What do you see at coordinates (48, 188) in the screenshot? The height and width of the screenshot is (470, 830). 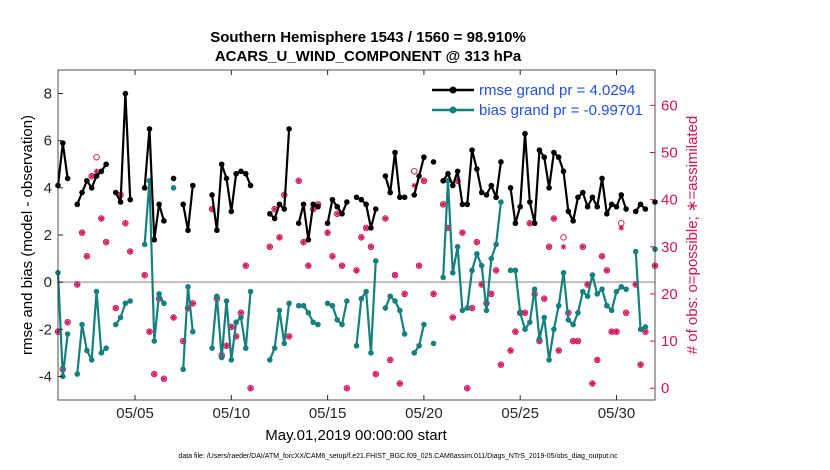 I see `y-left-tick-label: 4` at bounding box center [48, 188].